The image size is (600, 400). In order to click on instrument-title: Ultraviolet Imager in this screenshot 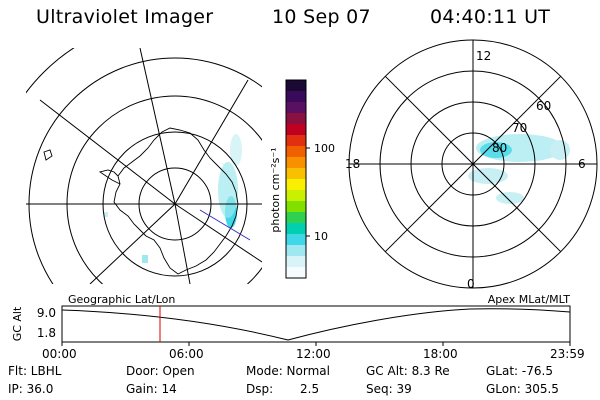, I will do `click(125, 17)`.